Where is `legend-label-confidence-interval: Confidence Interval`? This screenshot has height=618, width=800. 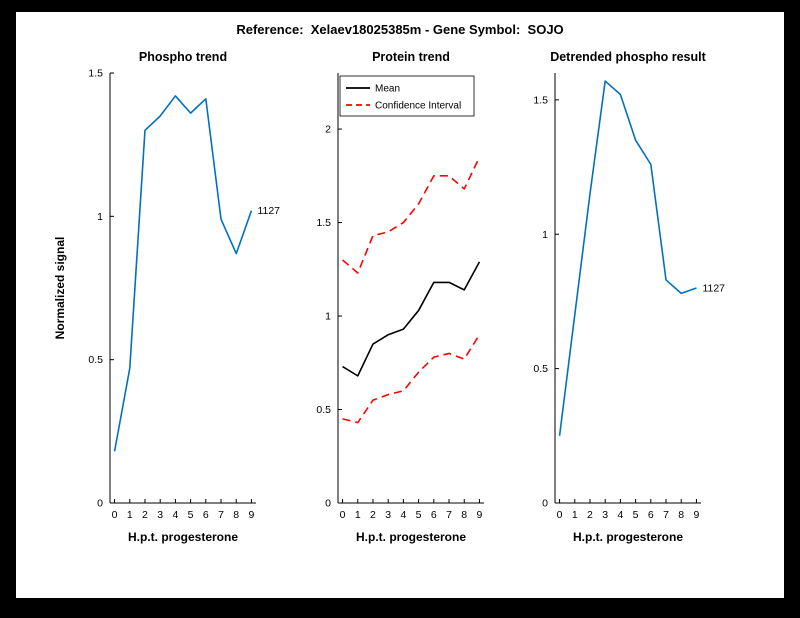 legend-label-confidence-interval: Confidence Interval is located at coordinates (418, 106).